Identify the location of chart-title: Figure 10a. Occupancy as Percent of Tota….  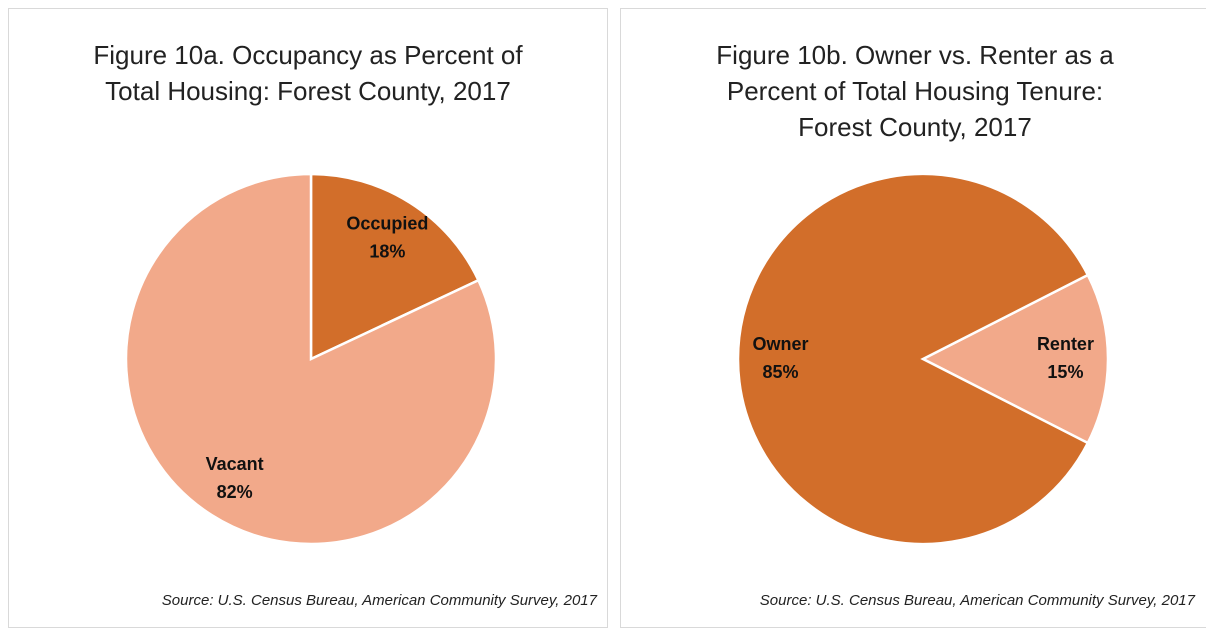
(308, 73).